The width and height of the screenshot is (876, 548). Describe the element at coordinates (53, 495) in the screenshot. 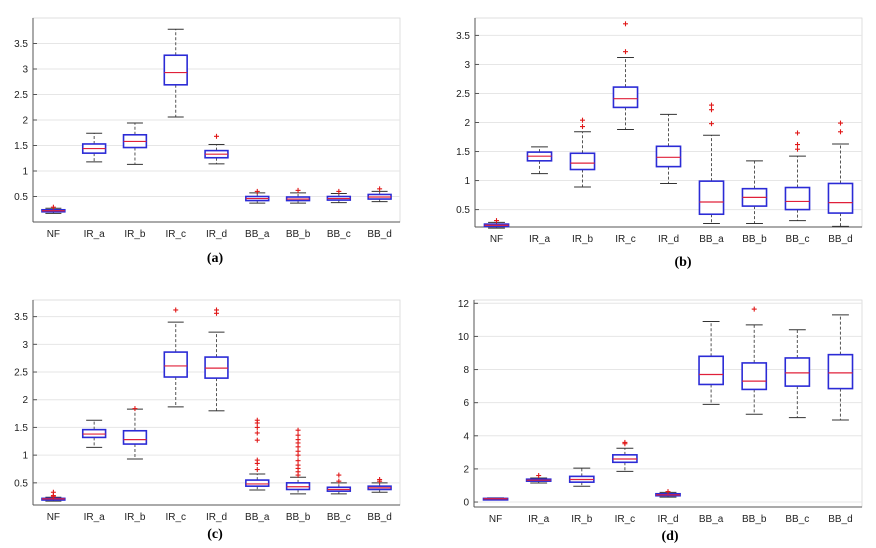

I see `box-NF` at that location.